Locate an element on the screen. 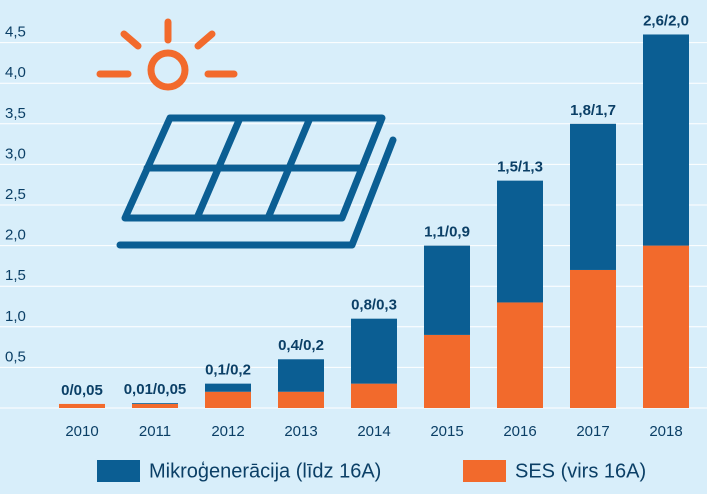 Image resolution: width=707 pixels, height=494 pixels. y-tick-label: 3,0 is located at coordinates (15, 153).